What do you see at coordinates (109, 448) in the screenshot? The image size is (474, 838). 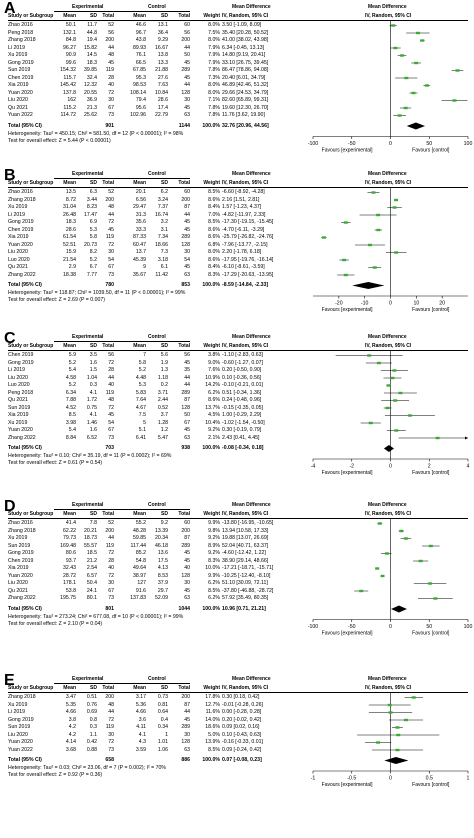 I see `total-en: 703` at bounding box center [109, 448].